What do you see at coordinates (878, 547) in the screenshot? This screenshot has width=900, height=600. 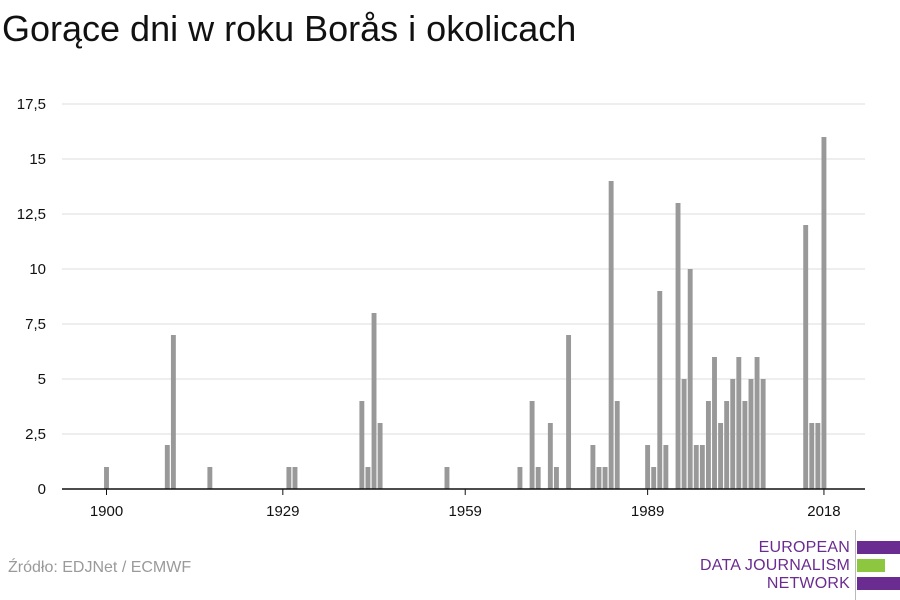 I see `logo-stripe-top` at bounding box center [878, 547].